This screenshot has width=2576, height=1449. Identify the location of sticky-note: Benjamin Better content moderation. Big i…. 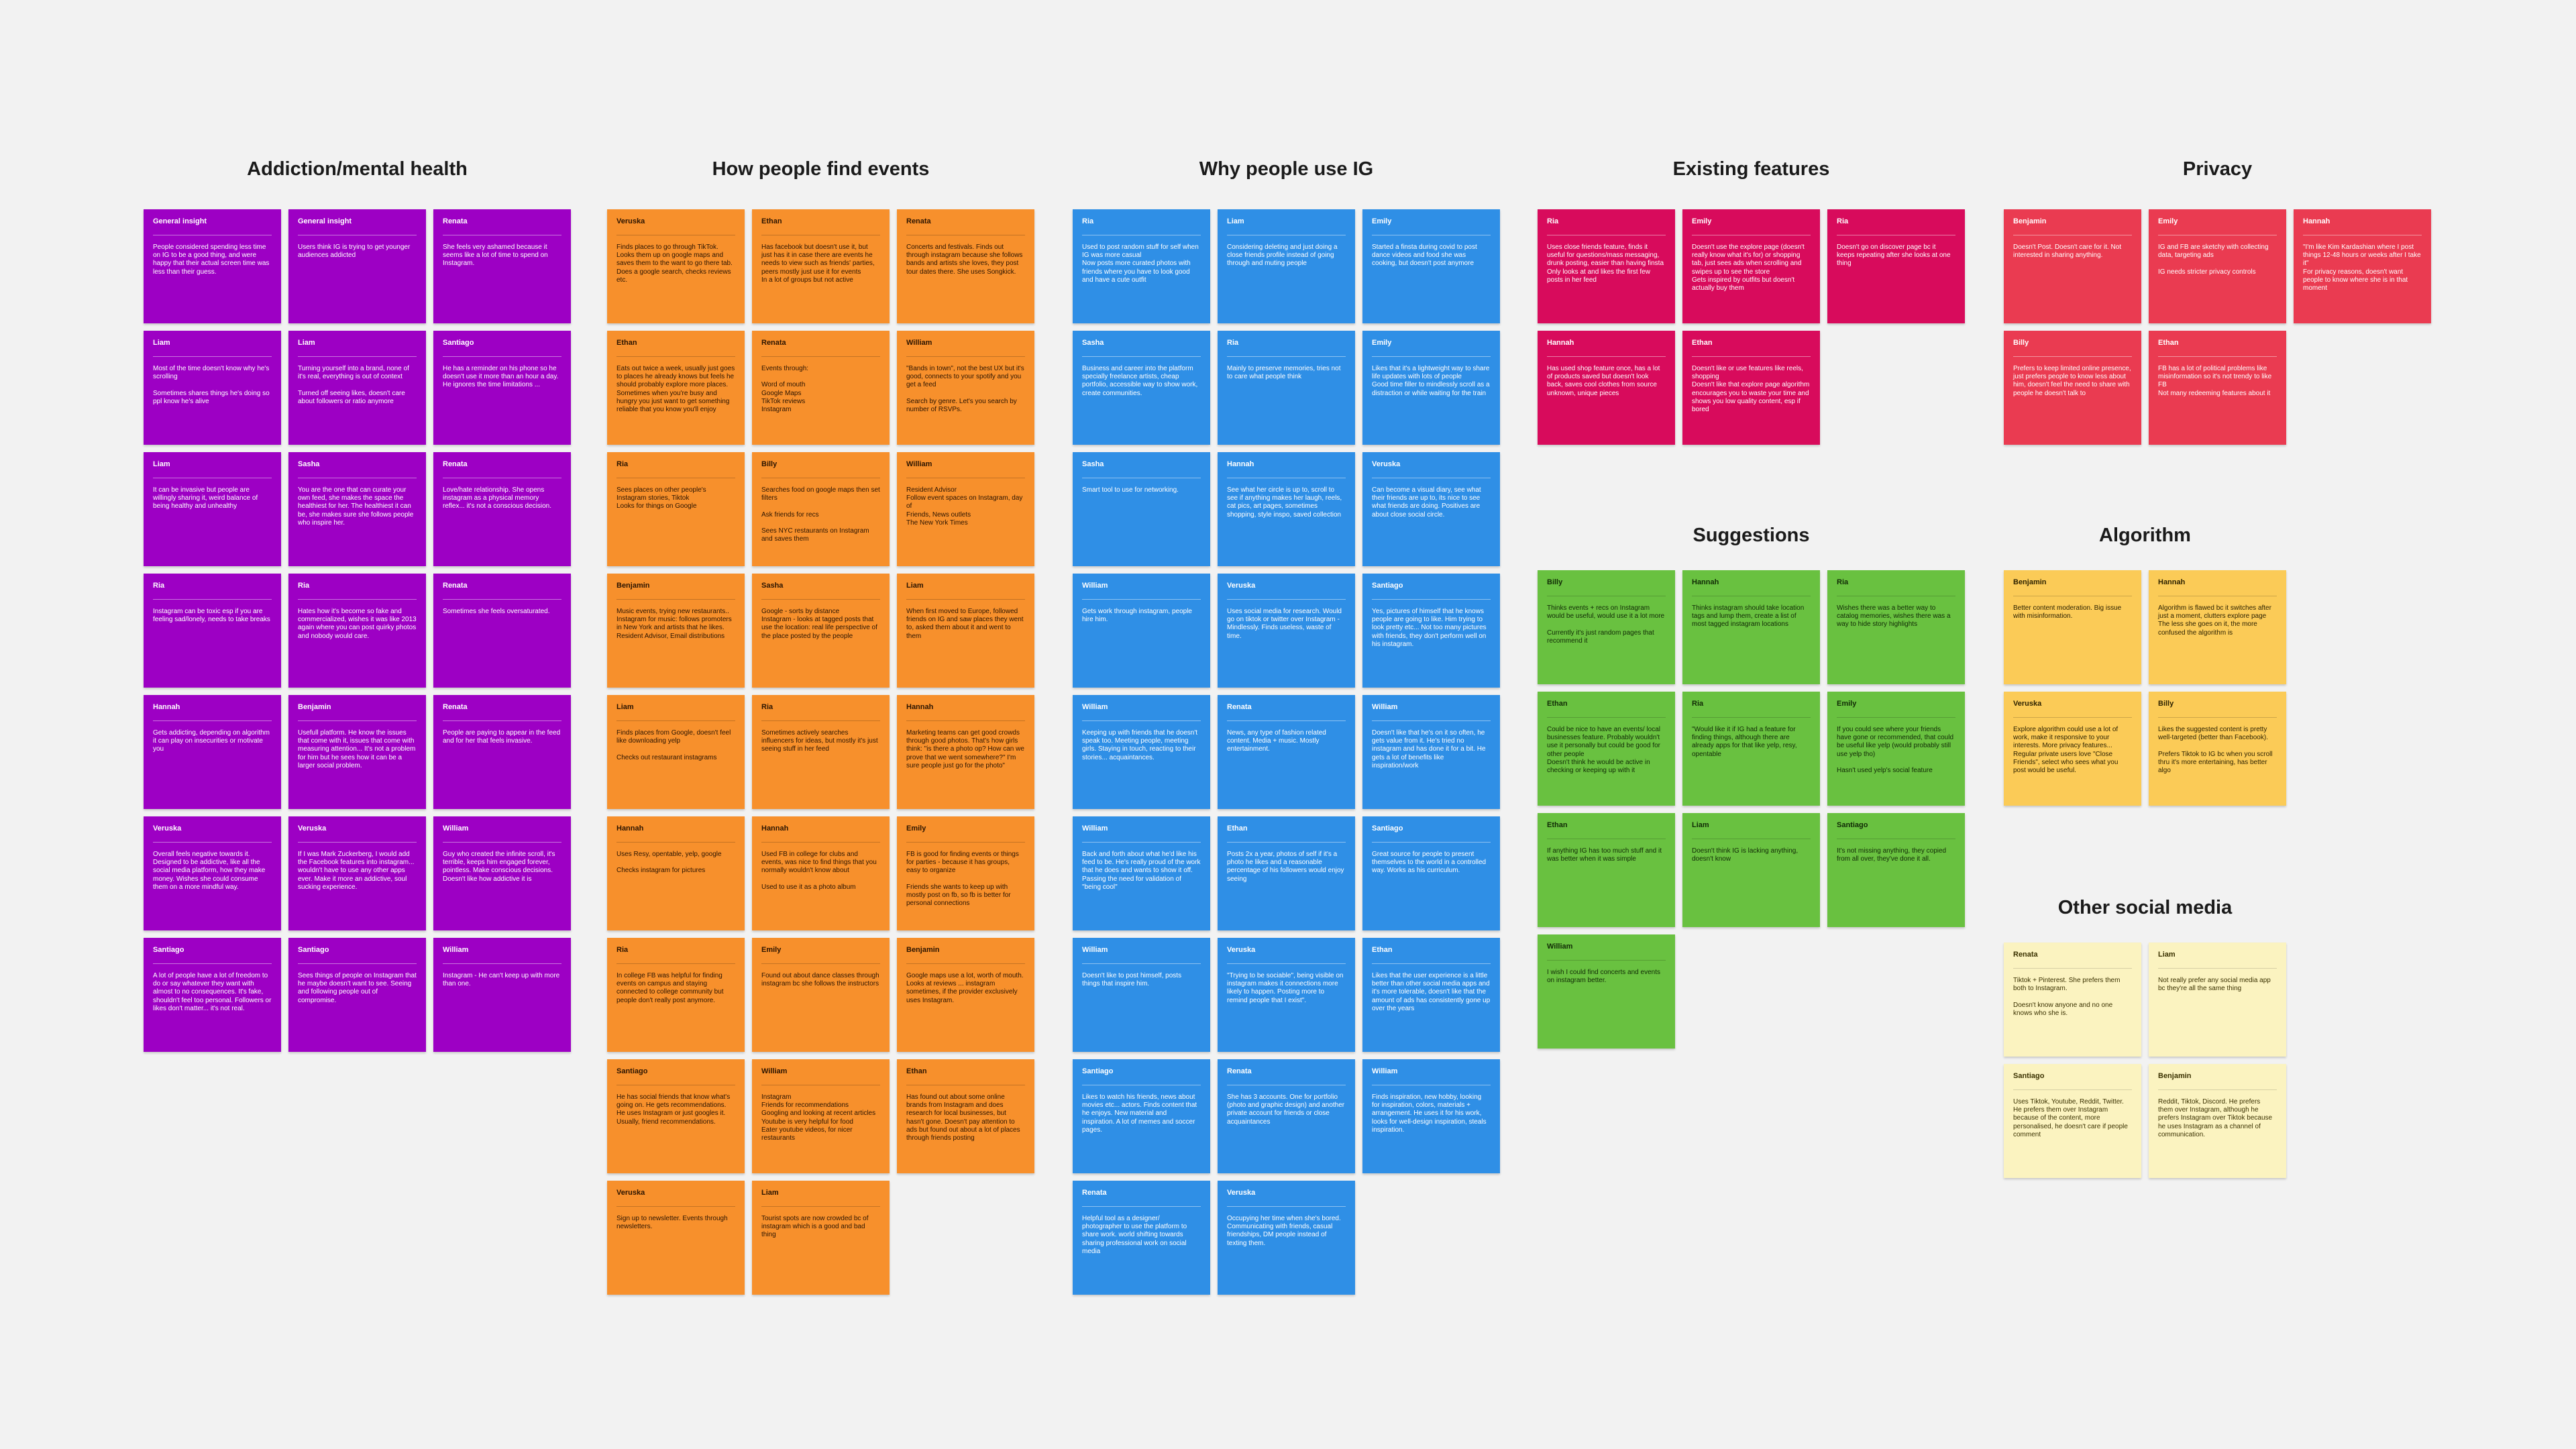
(2072, 627).